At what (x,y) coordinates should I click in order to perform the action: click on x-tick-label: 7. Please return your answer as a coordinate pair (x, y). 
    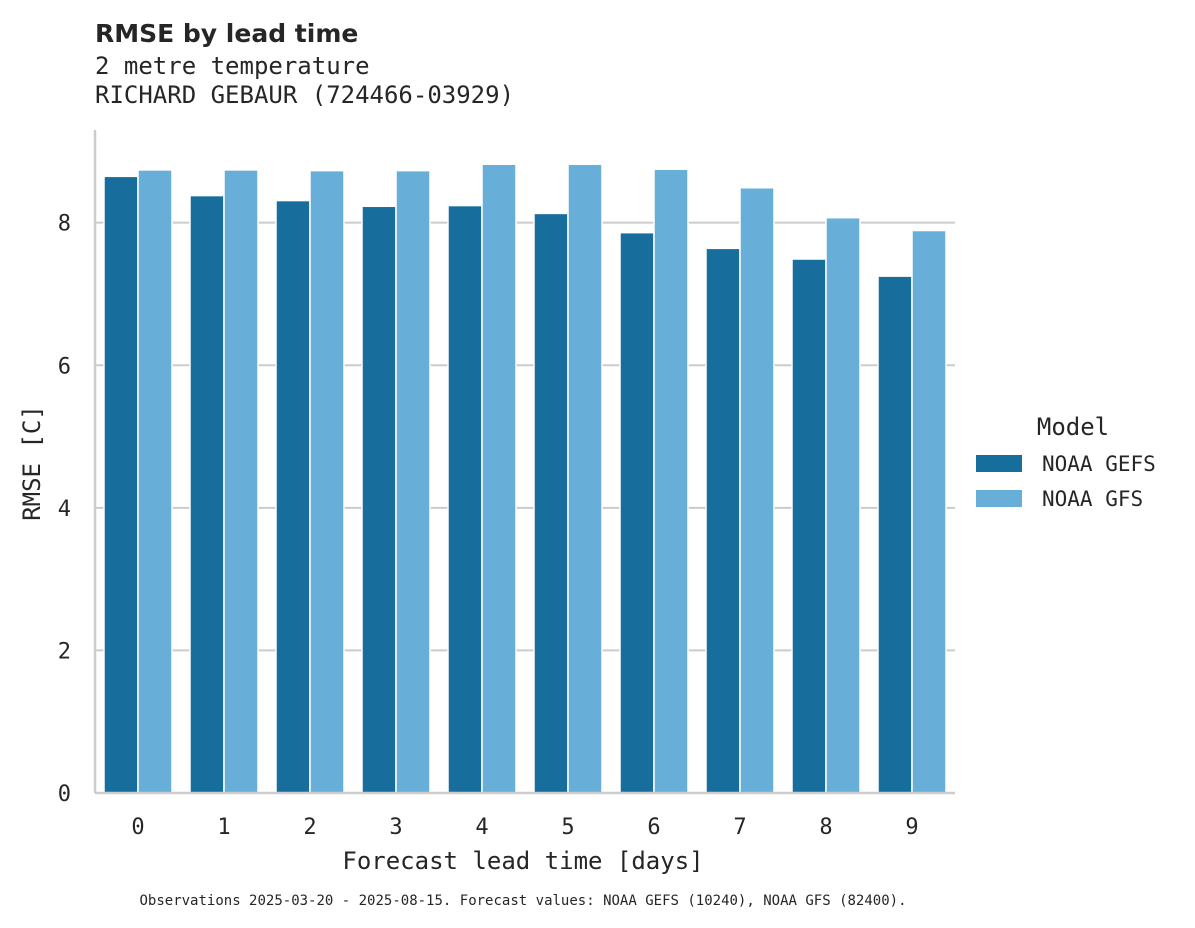
    Looking at the image, I should click on (739, 827).